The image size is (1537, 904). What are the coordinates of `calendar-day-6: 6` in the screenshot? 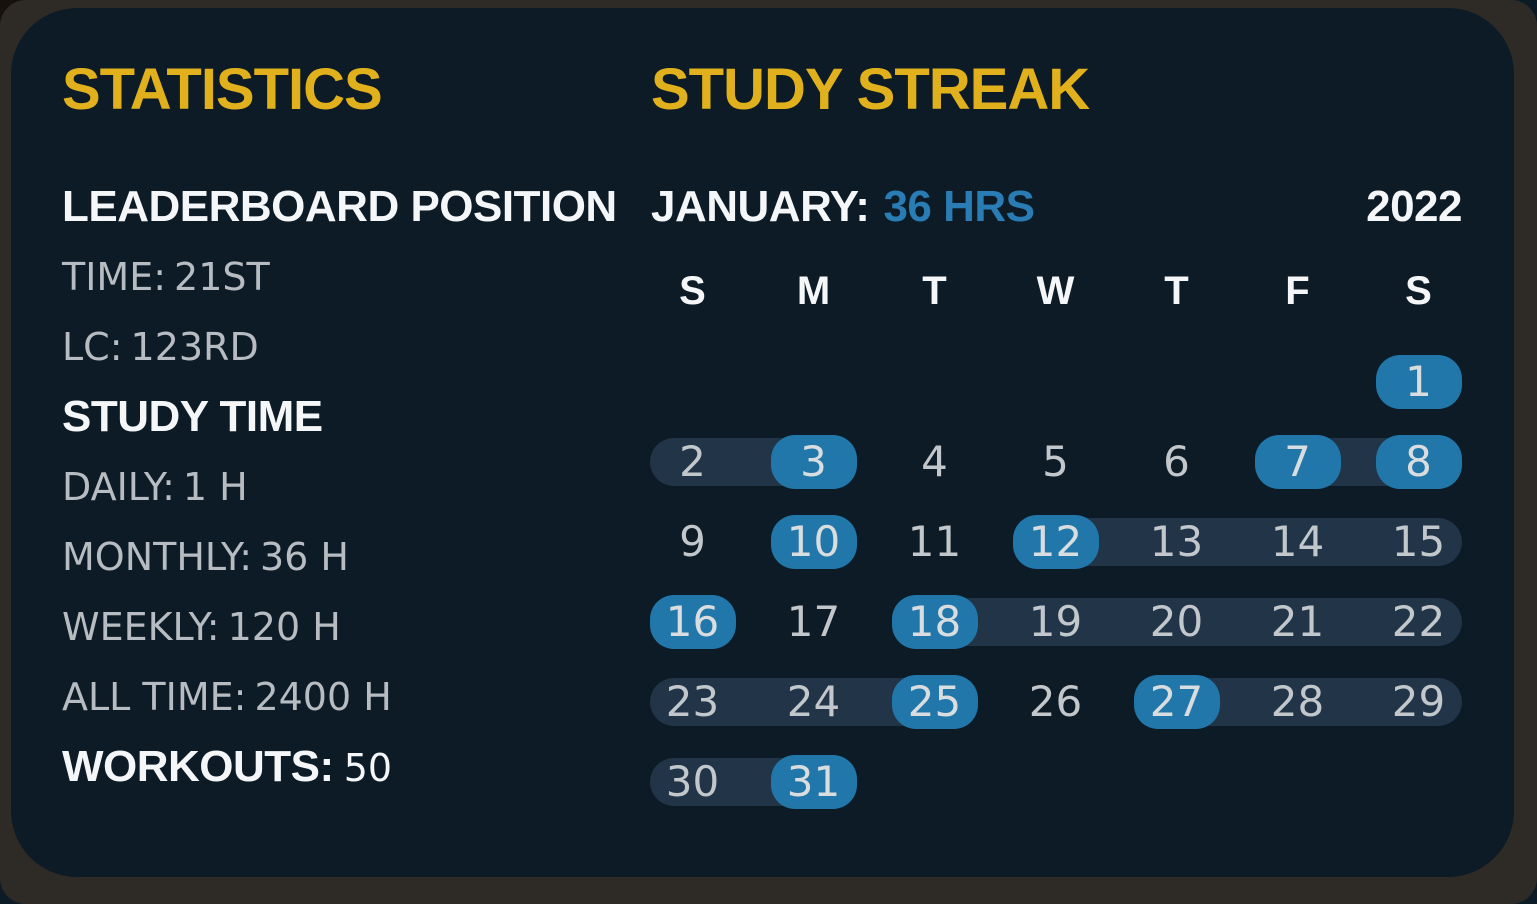 It's located at (1176, 461).